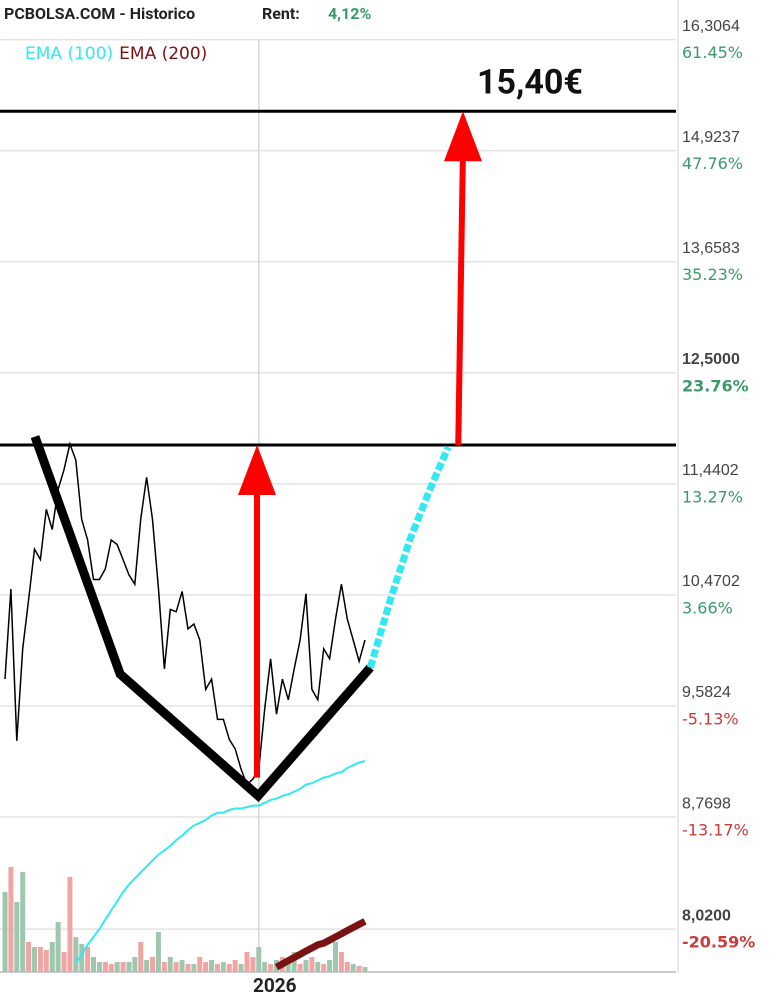 The image size is (784, 1008). I want to click on y-tick-label: 10,4702, so click(711, 581).